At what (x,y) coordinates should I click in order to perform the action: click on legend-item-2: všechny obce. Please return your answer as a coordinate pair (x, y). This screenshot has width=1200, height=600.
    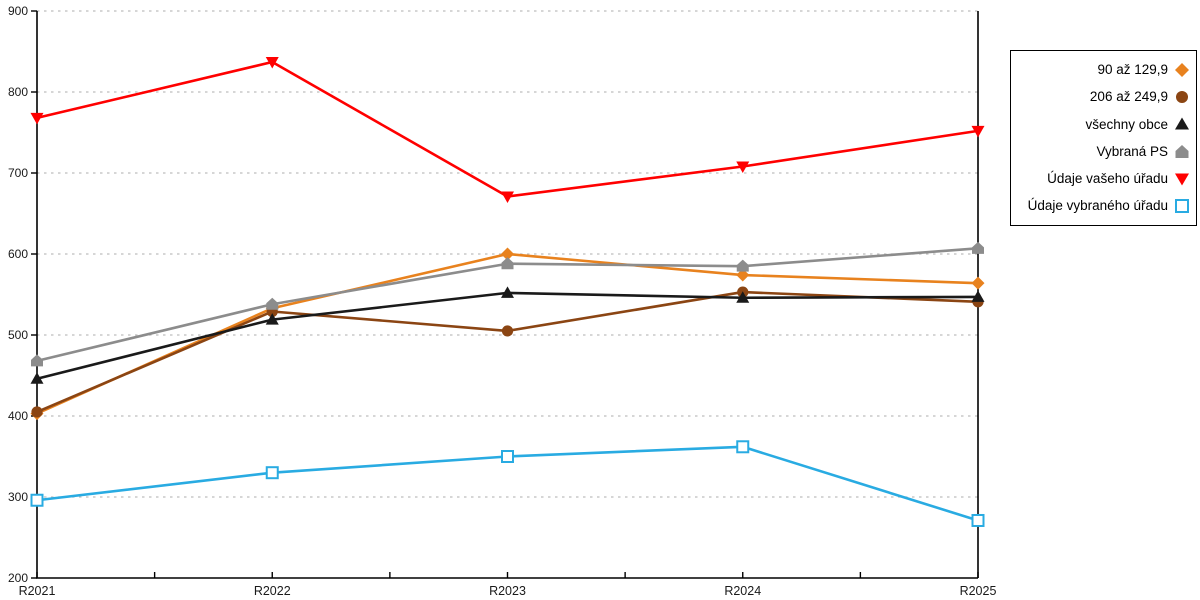
    Looking at the image, I should click on (1102, 124).